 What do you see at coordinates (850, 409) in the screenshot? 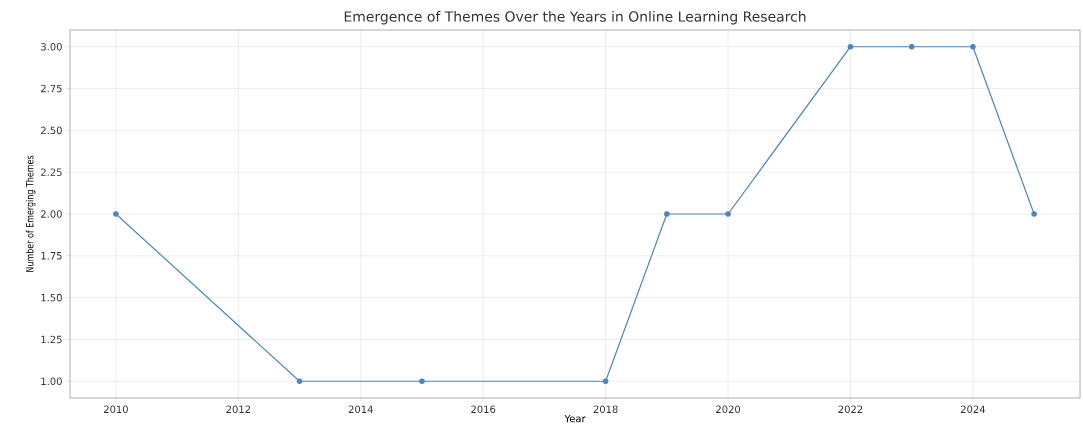
I see `x-tick-label: 2022` at bounding box center [850, 409].